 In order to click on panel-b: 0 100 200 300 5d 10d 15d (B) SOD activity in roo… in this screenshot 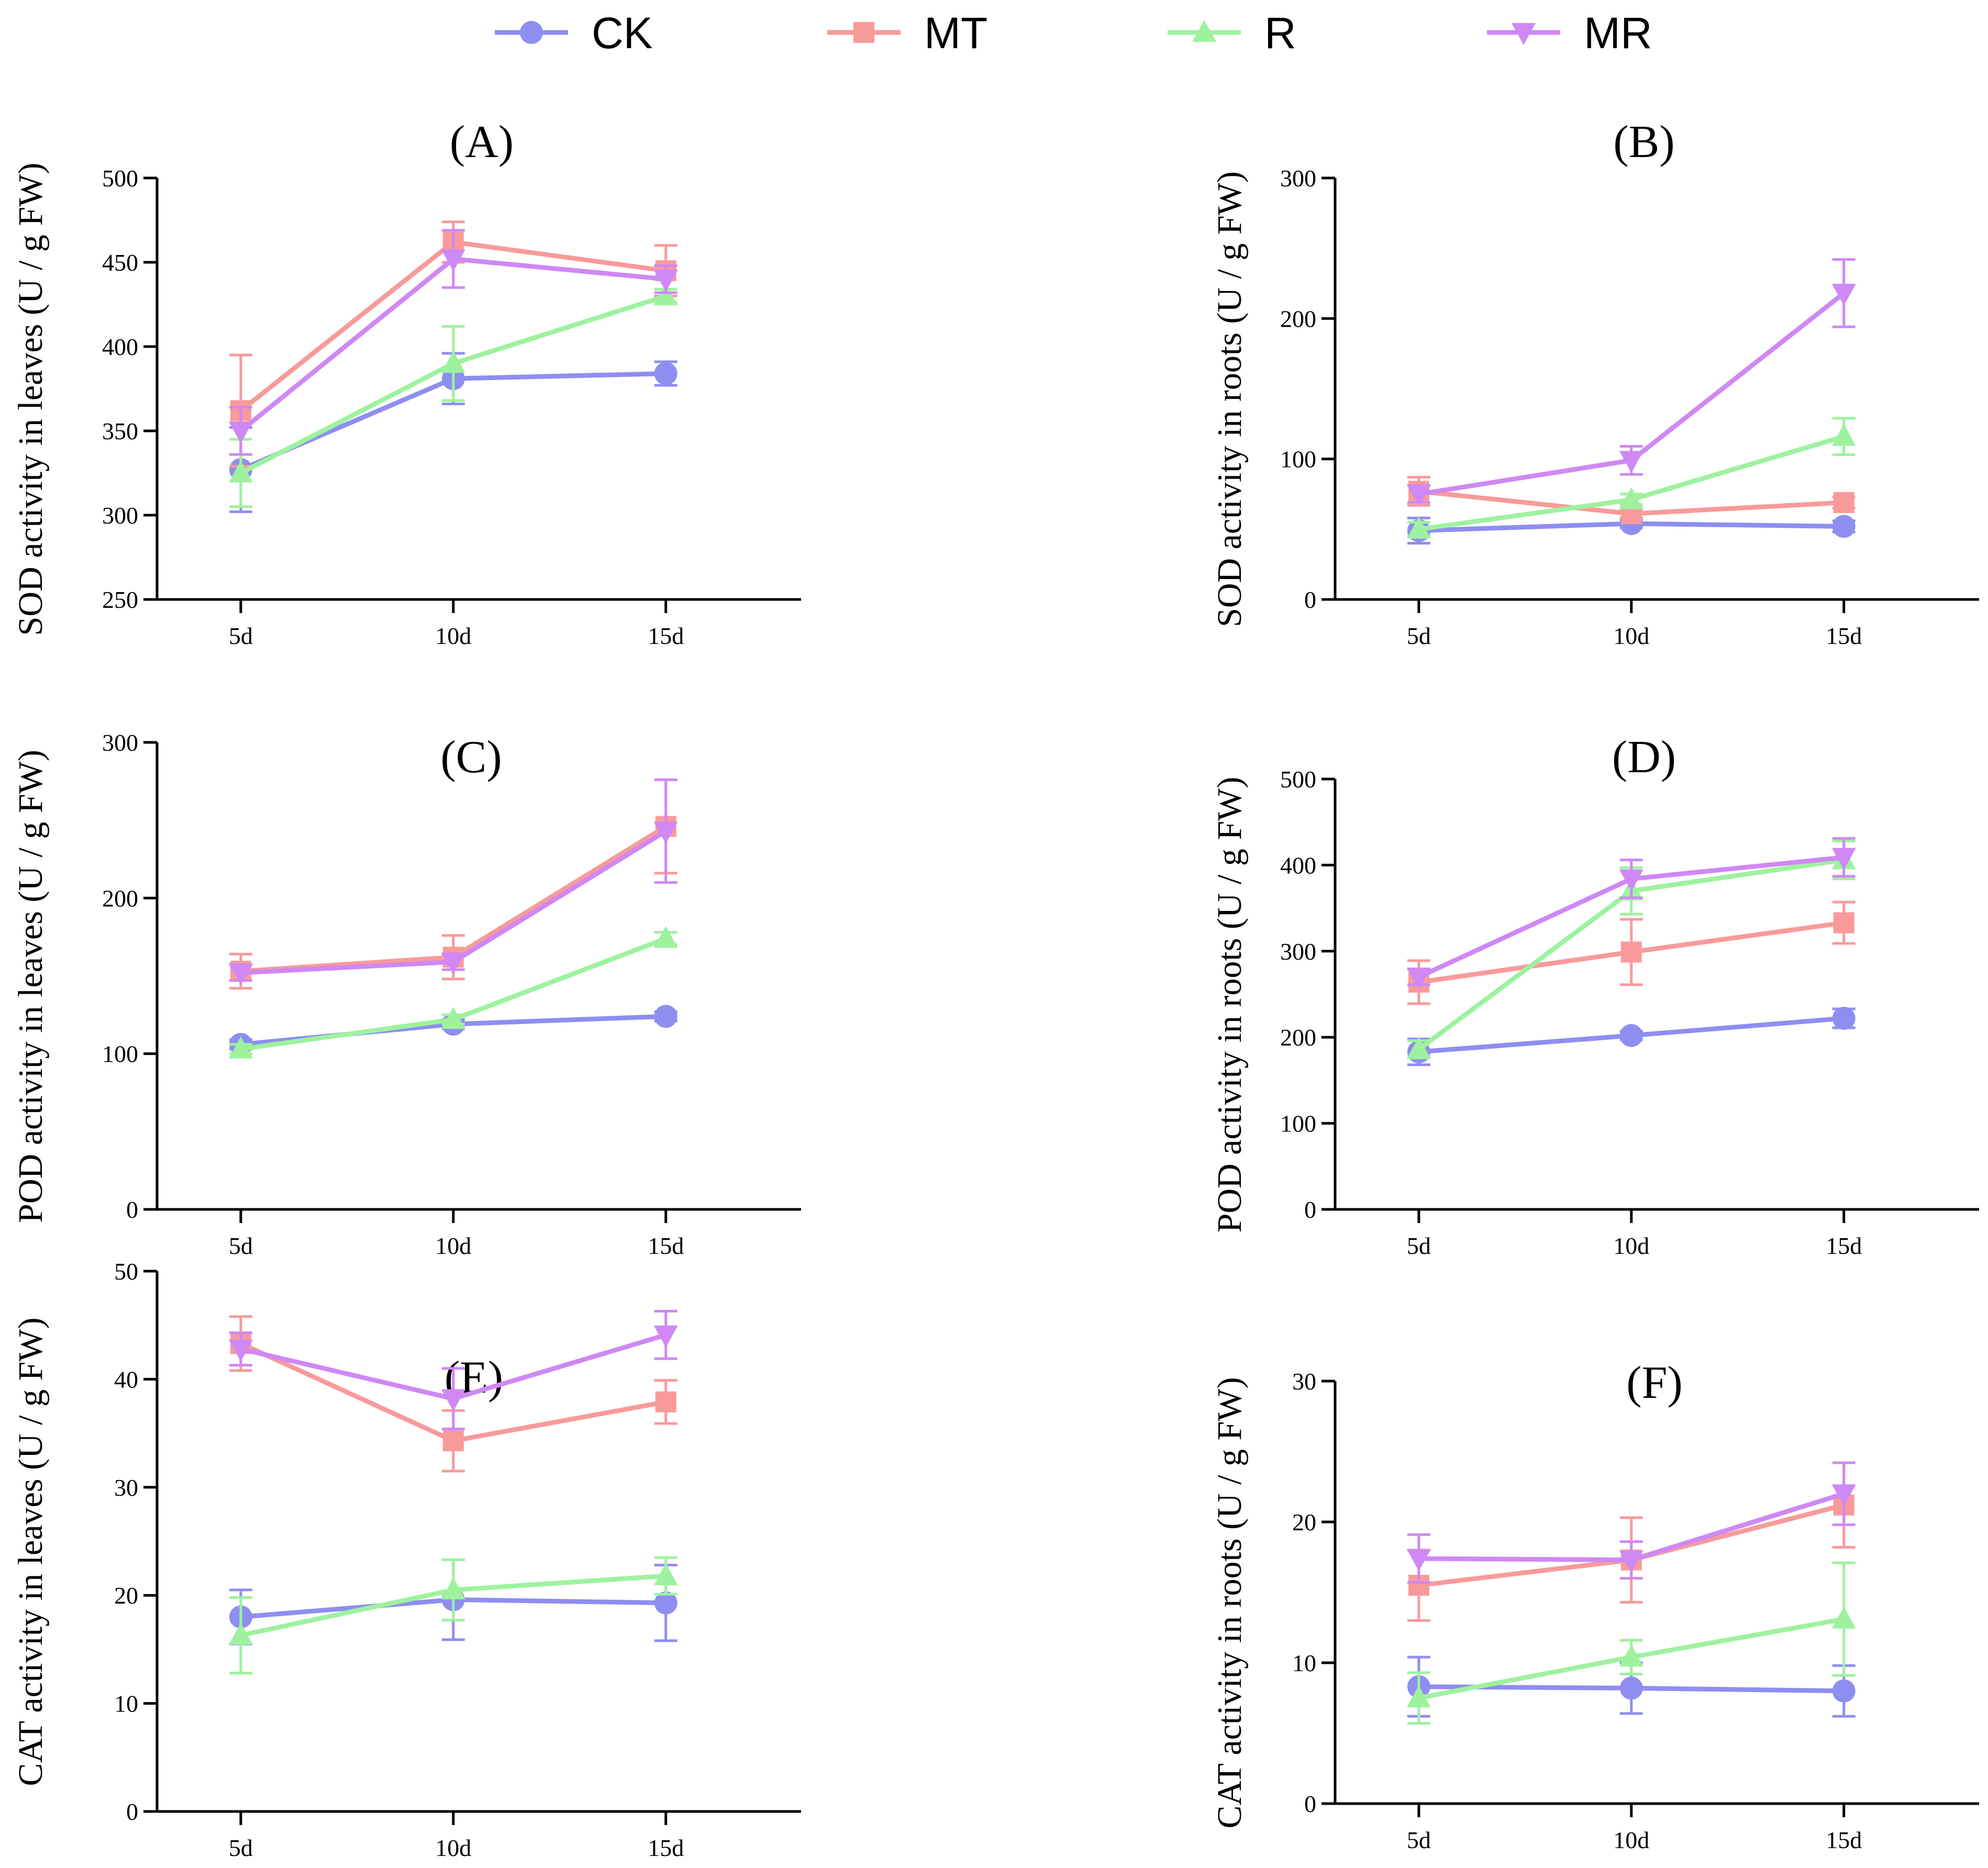, I will do `click(1594, 383)`.